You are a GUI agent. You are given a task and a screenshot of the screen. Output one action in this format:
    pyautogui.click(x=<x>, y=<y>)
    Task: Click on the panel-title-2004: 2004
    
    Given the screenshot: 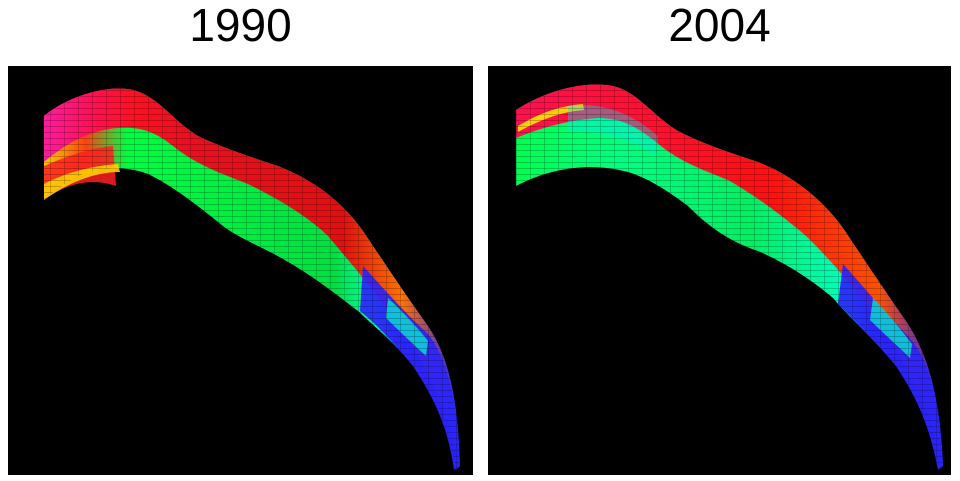 What is the action you would take?
    pyautogui.click(x=719, y=25)
    